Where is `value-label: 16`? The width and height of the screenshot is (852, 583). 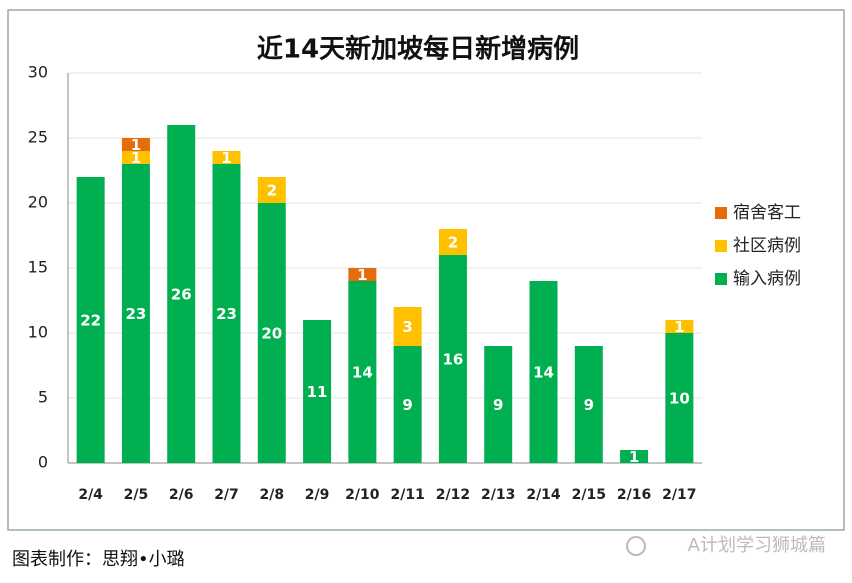
value-label: 16 is located at coordinates (452, 360).